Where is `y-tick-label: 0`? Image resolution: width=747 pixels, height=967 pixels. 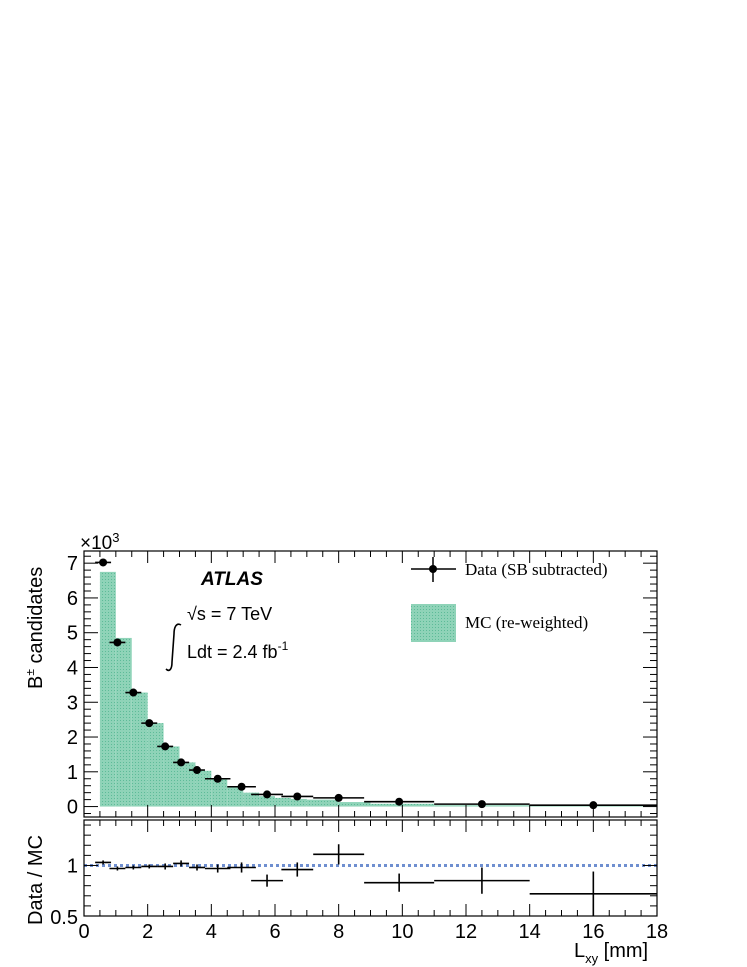
y-tick-label: 0 is located at coordinates (72, 808).